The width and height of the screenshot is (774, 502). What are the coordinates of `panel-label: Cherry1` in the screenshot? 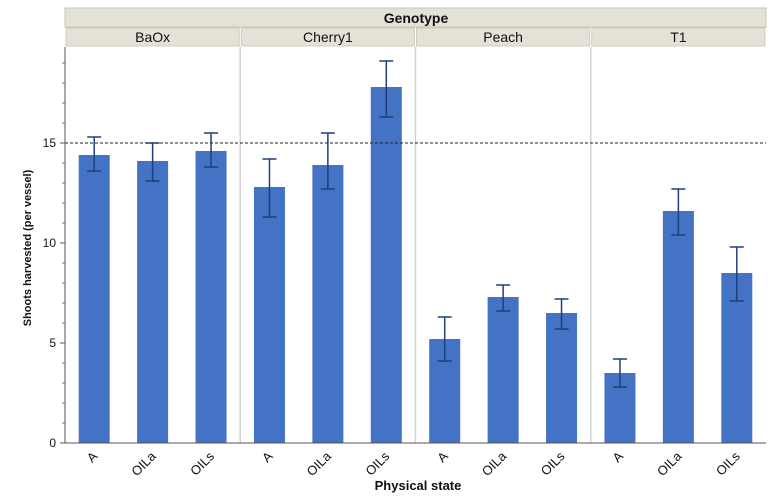 It's located at (328, 37).